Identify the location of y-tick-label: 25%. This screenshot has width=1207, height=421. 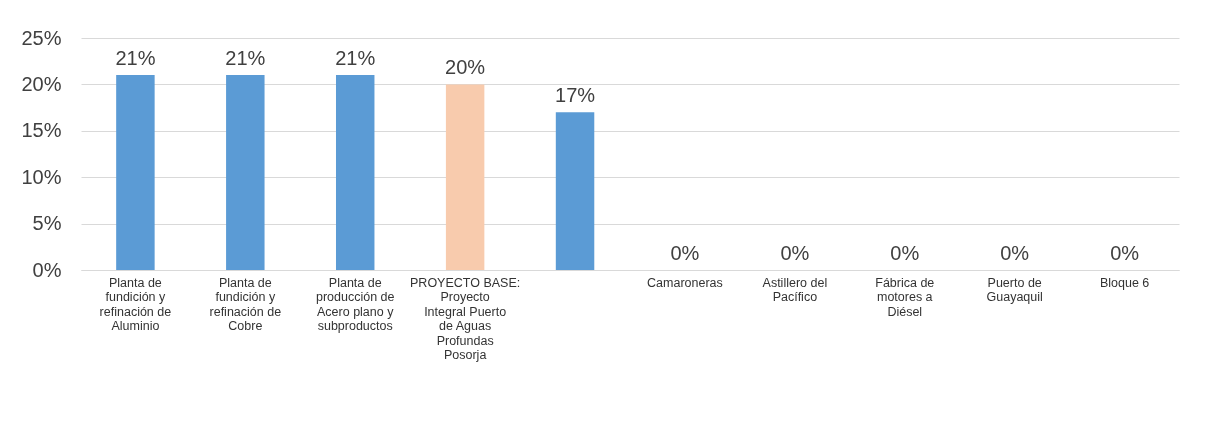
(41, 37).